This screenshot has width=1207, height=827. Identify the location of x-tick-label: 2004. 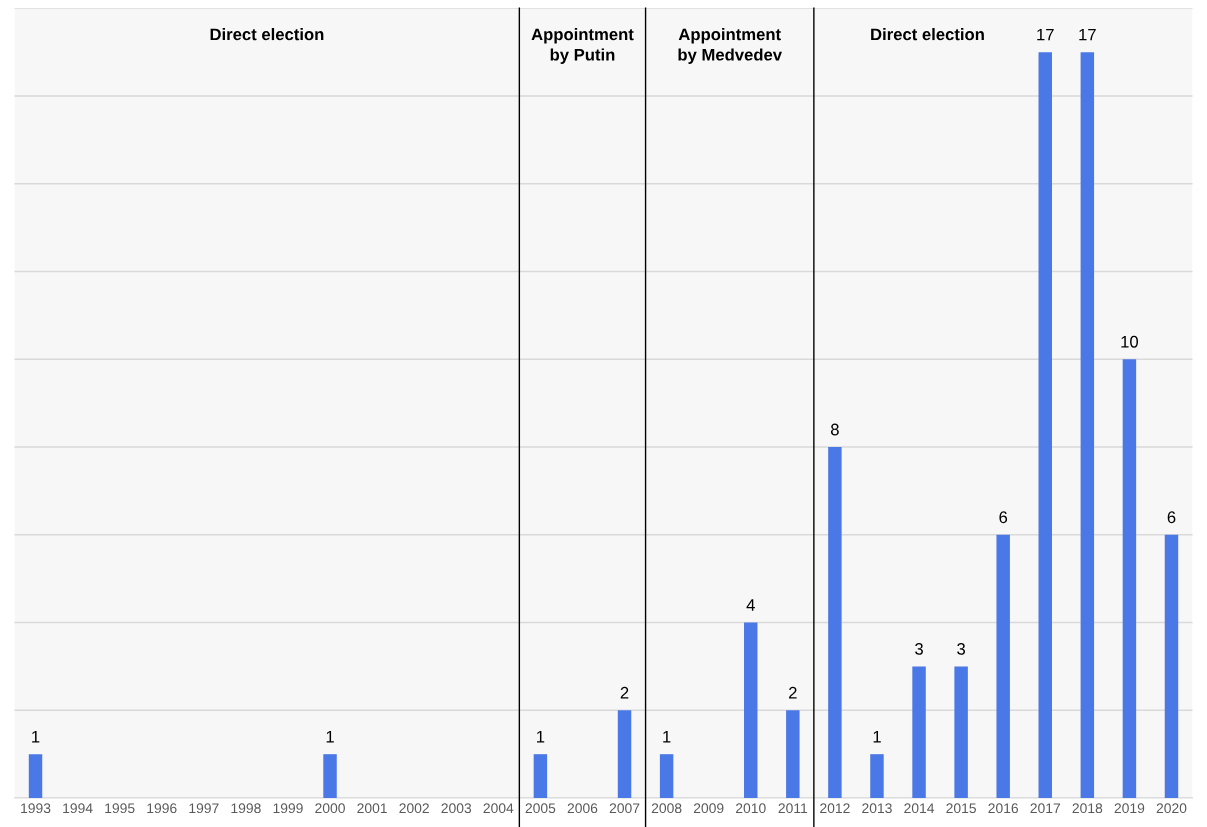
(498, 808).